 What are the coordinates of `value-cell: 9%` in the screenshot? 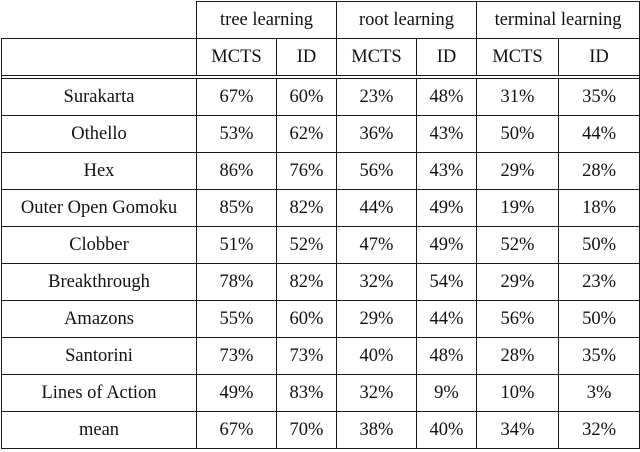 It's located at (446, 393).